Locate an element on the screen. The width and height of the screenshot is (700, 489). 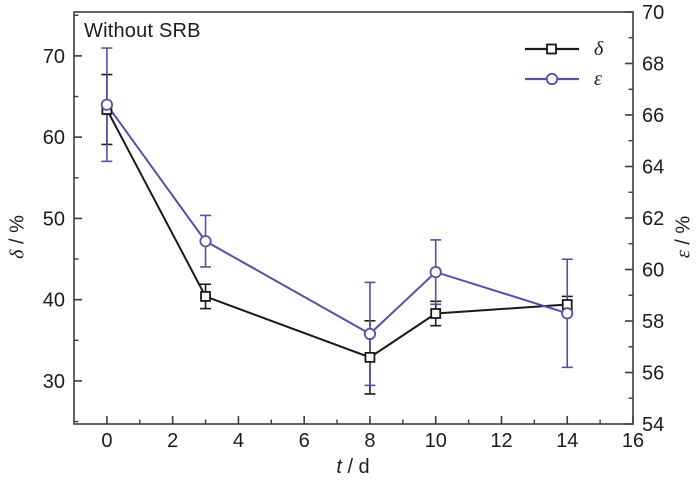
legend: δ ε is located at coordinates (563, 64).